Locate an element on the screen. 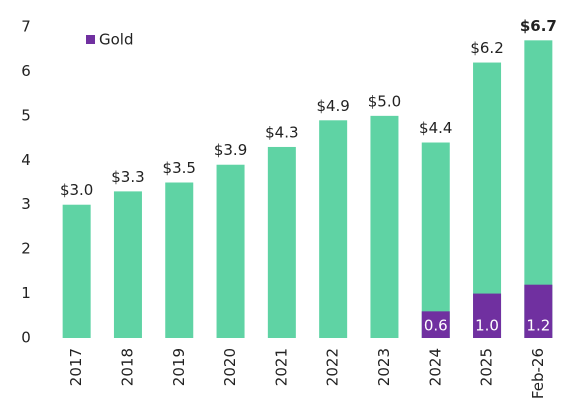  legend-swatch is located at coordinates (90, 39).